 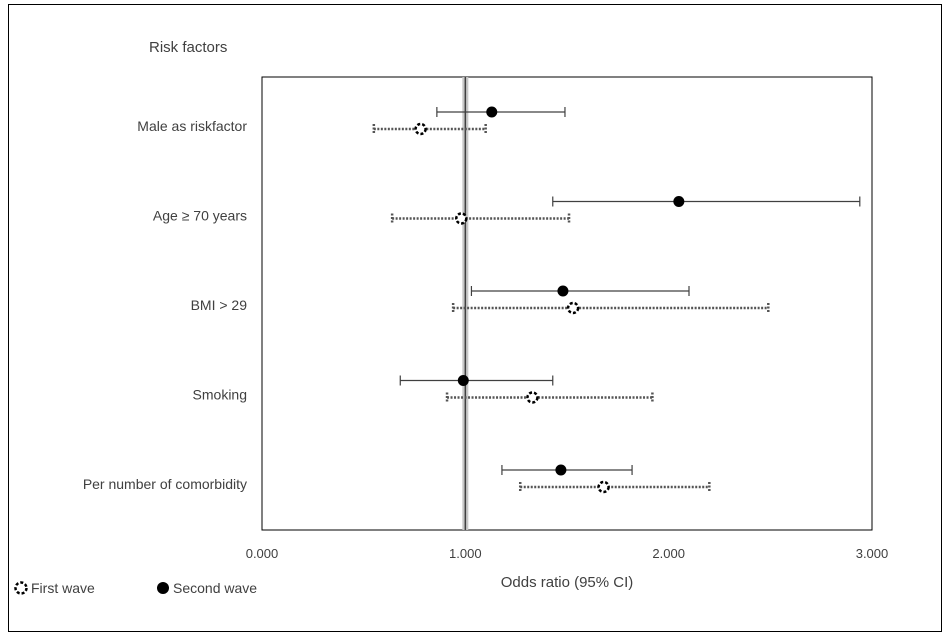 I want to click on legend-label-second-wave: Second wave, so click(x=215, y=588).